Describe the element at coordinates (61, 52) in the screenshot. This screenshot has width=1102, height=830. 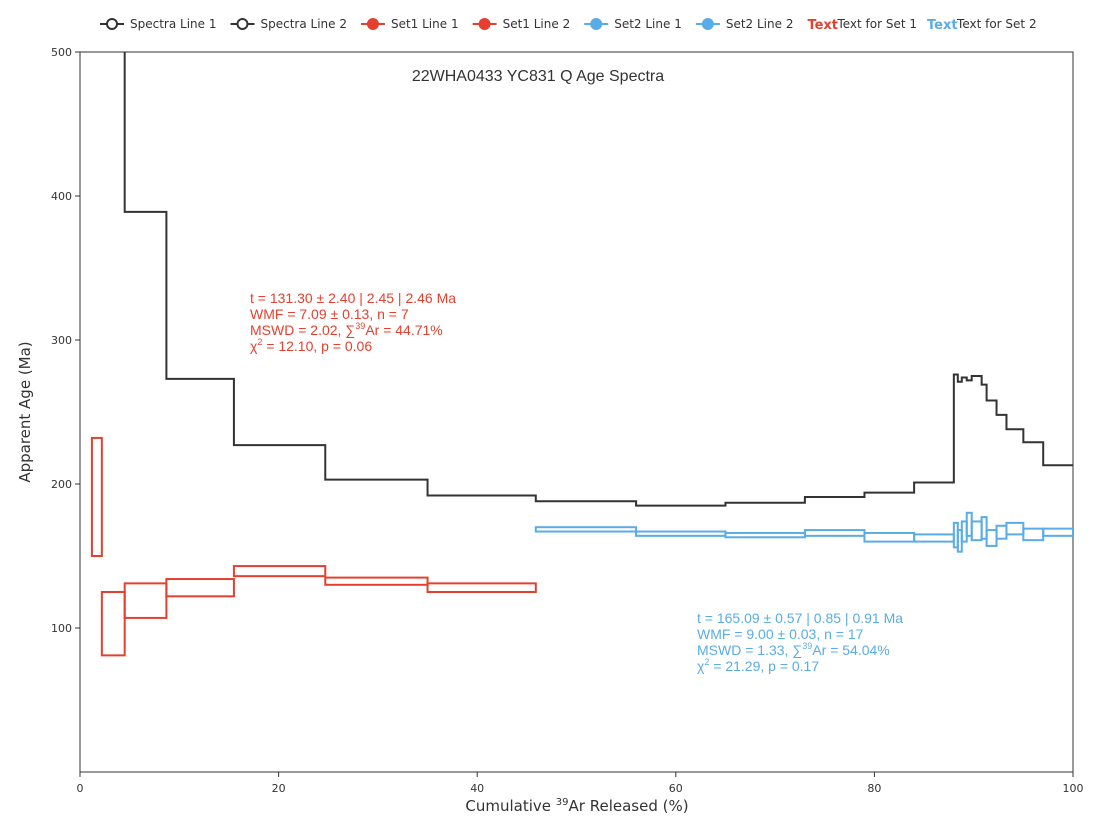
I see `y-tick-label: 500` at that location.